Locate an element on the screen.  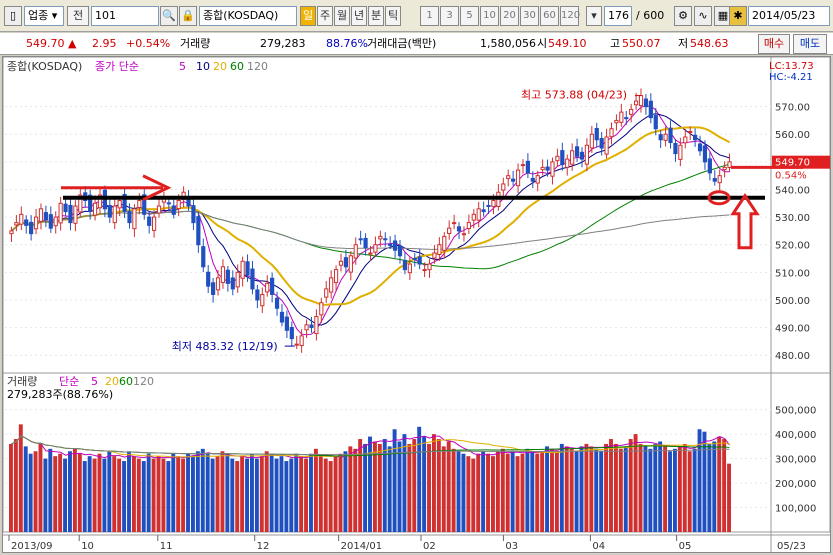
y-tick-label: 490.00 is located at coordinates (792, 329).